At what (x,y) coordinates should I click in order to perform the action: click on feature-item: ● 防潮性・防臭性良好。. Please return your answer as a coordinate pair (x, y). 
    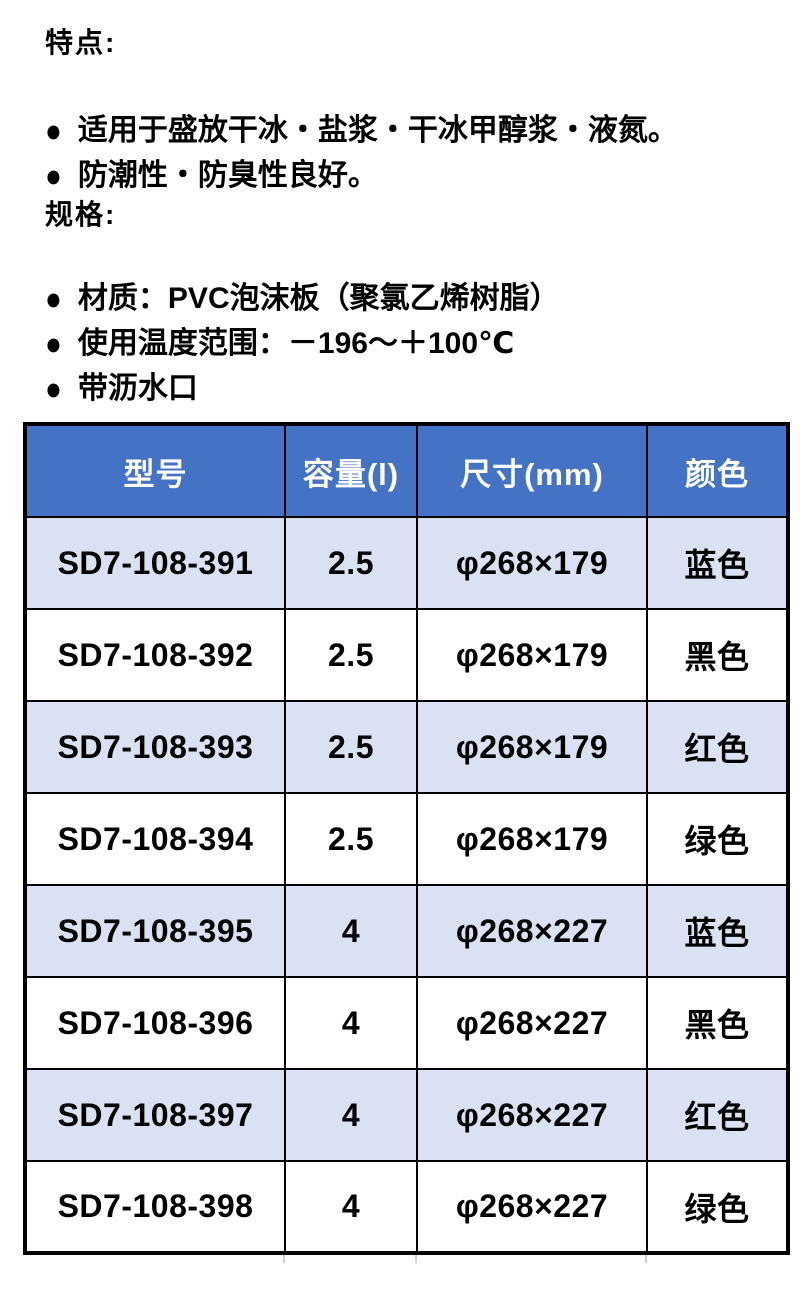
    Looking at the image, I should click on (422, 175).